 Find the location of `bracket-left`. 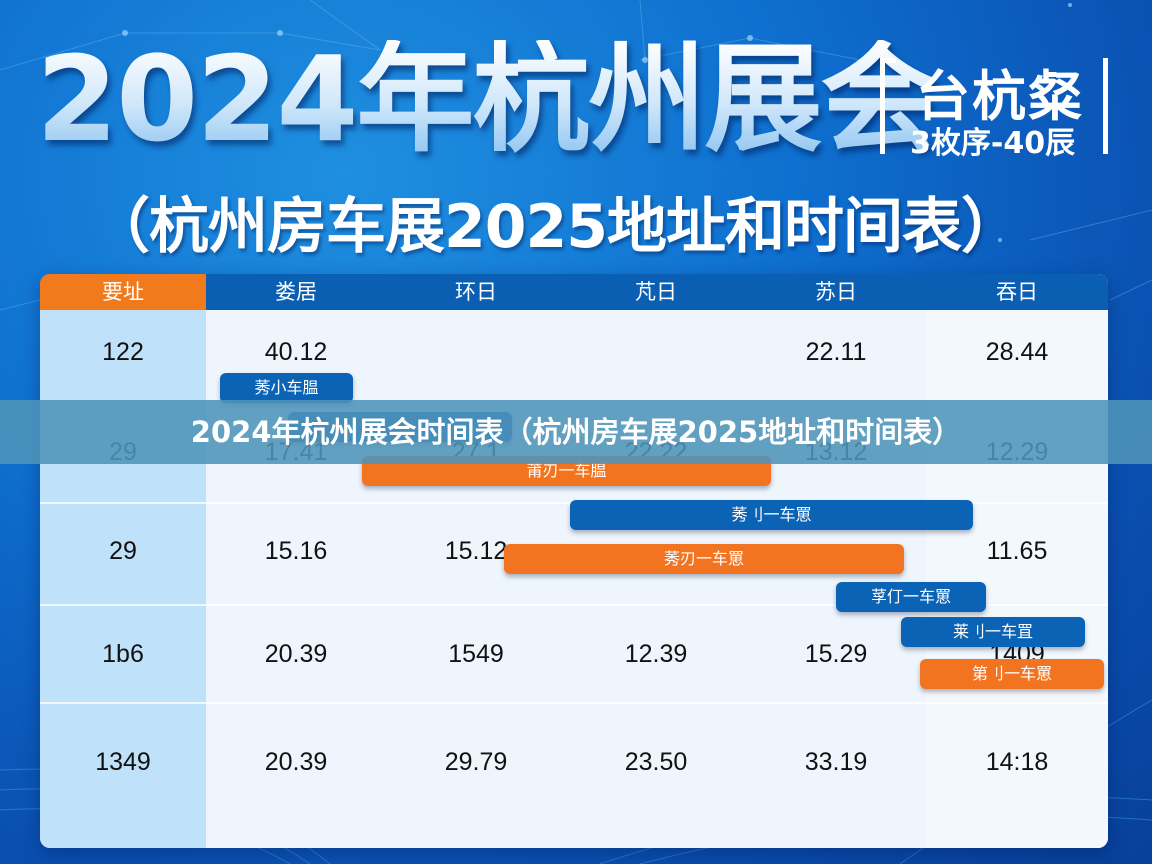

bracket-left is located at coordinates (888, 106).